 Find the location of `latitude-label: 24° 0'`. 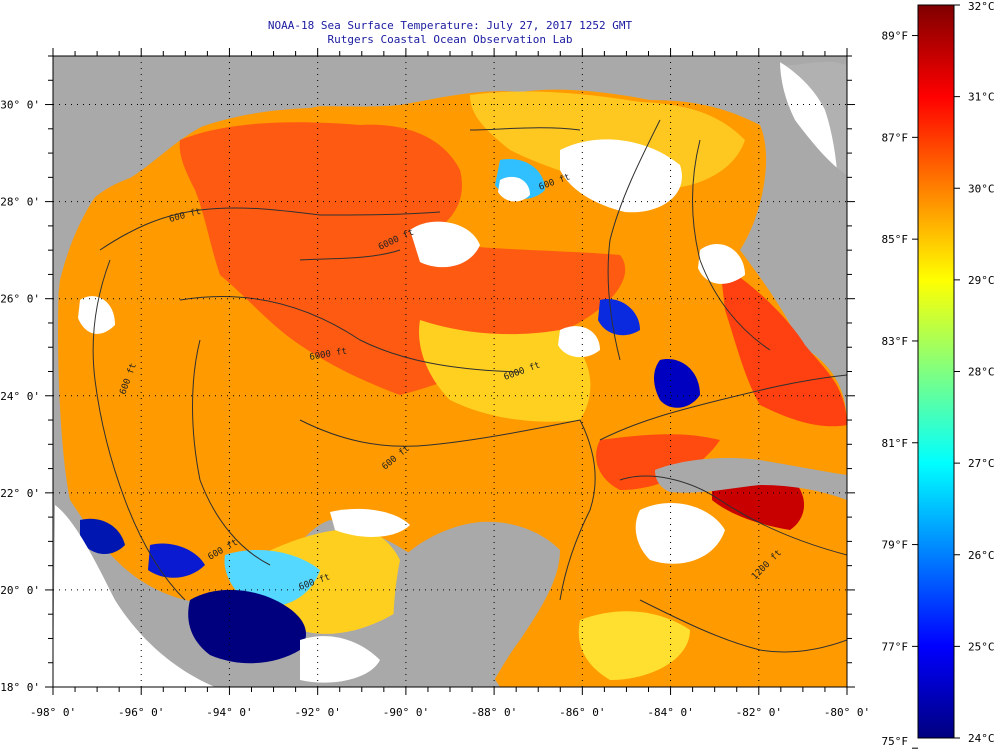

latitude-label: 24° 0' is located at coordinates (20, 396).